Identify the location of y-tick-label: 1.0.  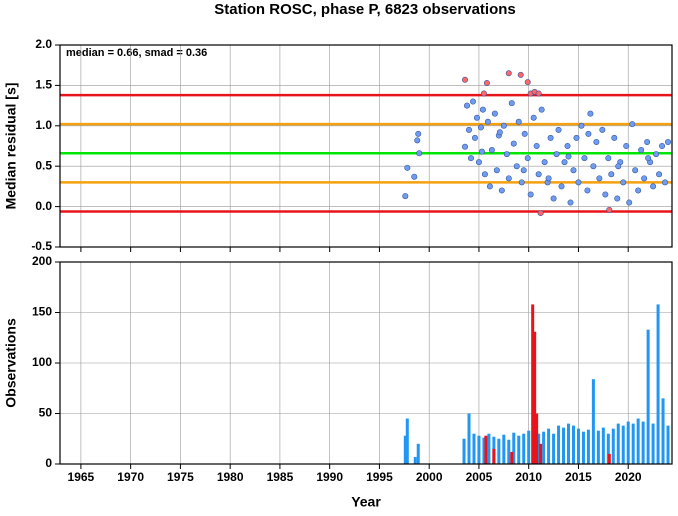
(43, 125).